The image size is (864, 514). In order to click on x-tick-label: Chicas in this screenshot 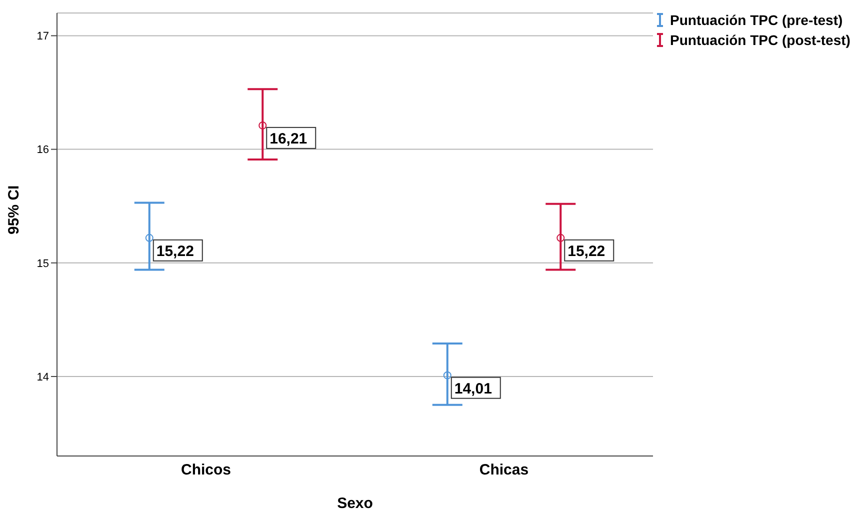, I will do `click(504, 470)`.